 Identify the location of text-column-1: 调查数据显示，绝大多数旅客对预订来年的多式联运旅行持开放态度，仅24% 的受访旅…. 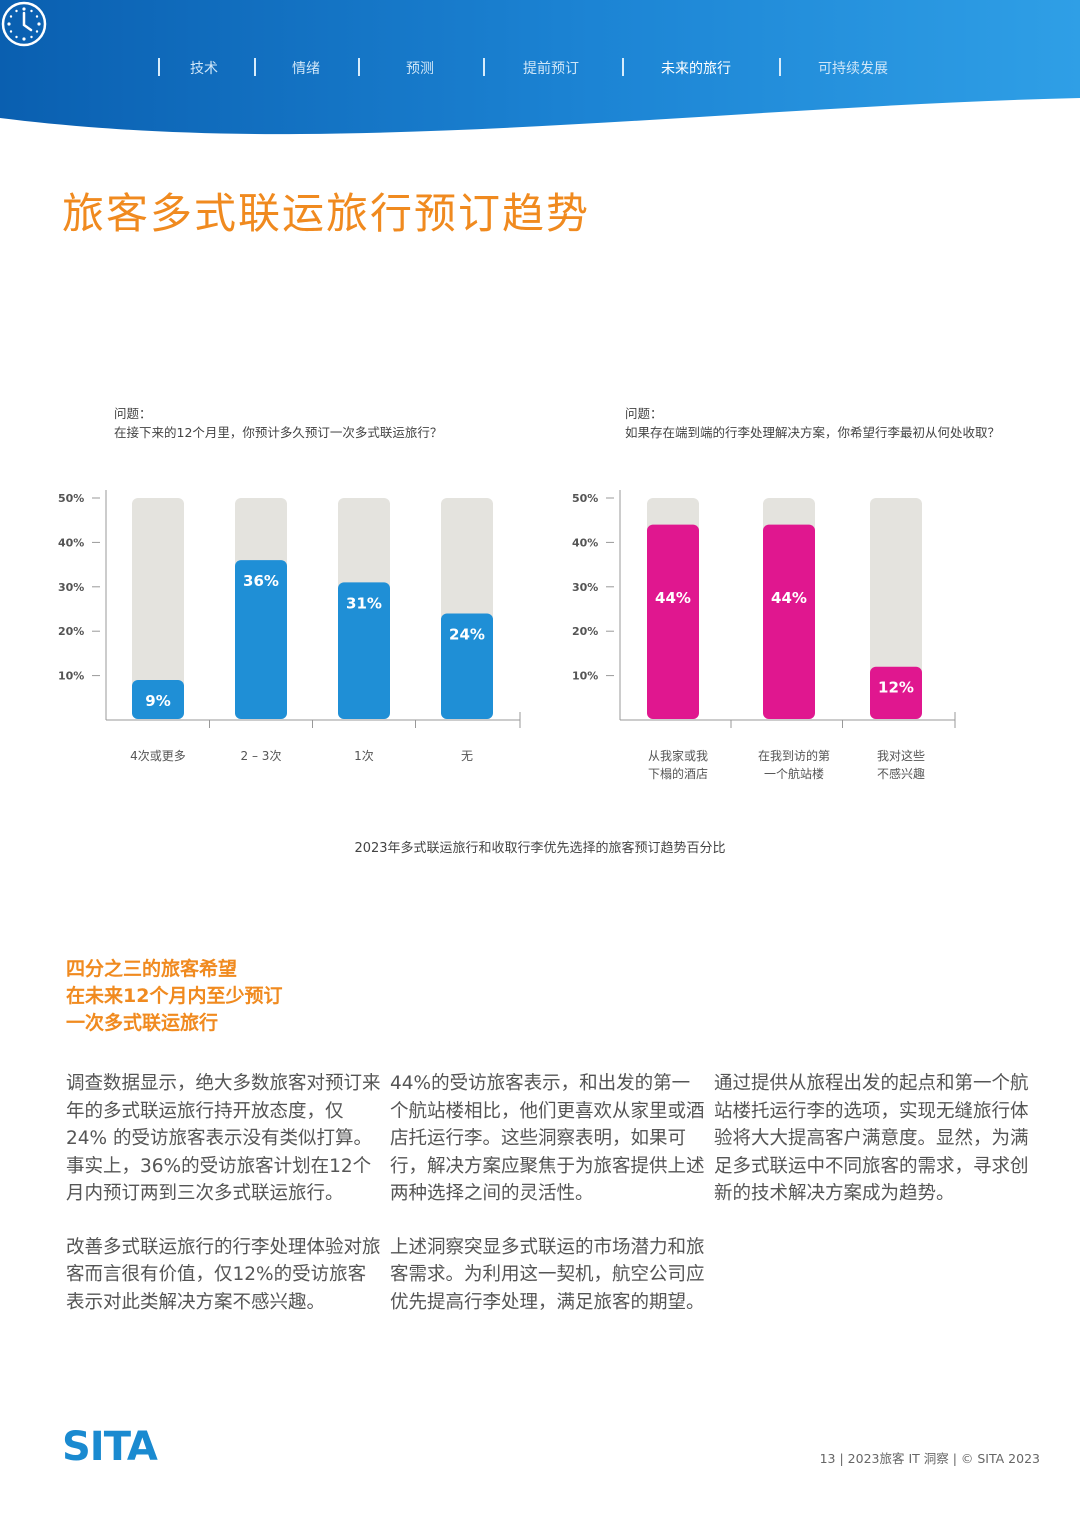
(225, 1206).